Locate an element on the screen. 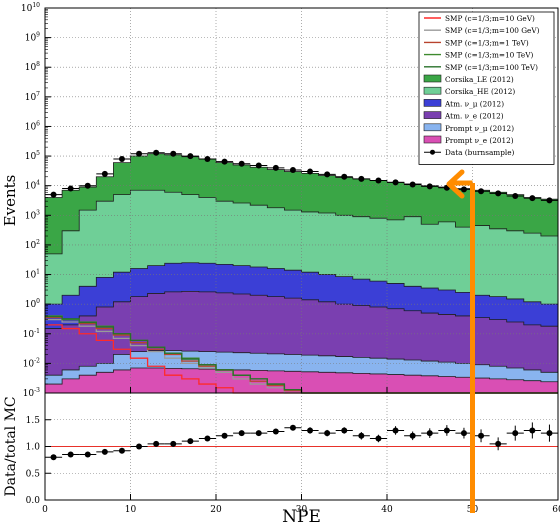  bot-xtick-label-6: 60 is located at coordinates (556, 510).